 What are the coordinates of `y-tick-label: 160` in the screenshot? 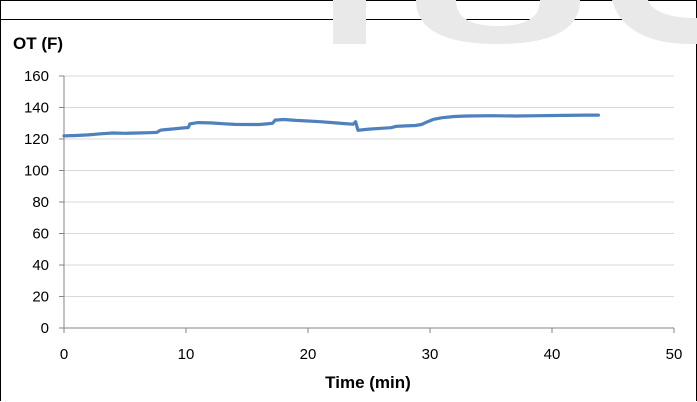 It's located at (36, 76).